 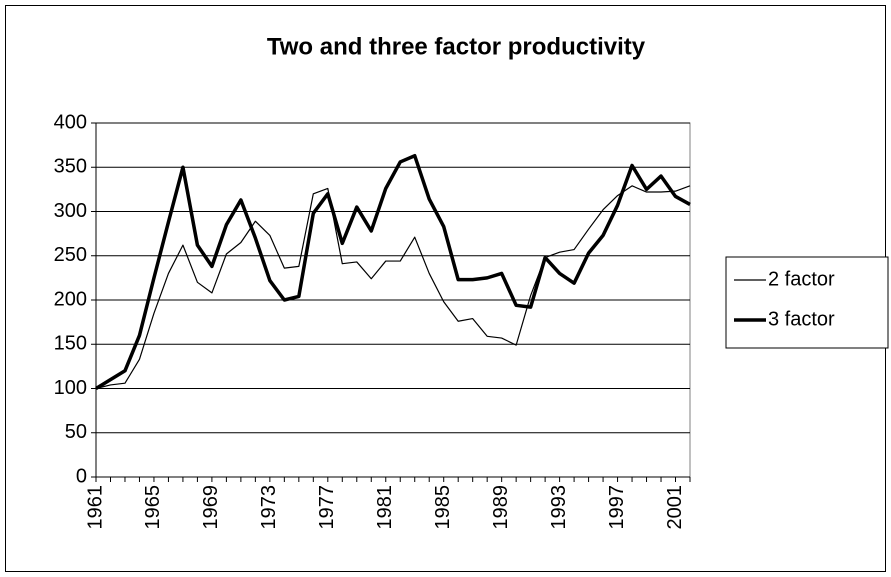 What do you see at coordinates (95, 507) in the screenshot?
I see `x-tick-label: 1961` at bounding box center [95, 507].